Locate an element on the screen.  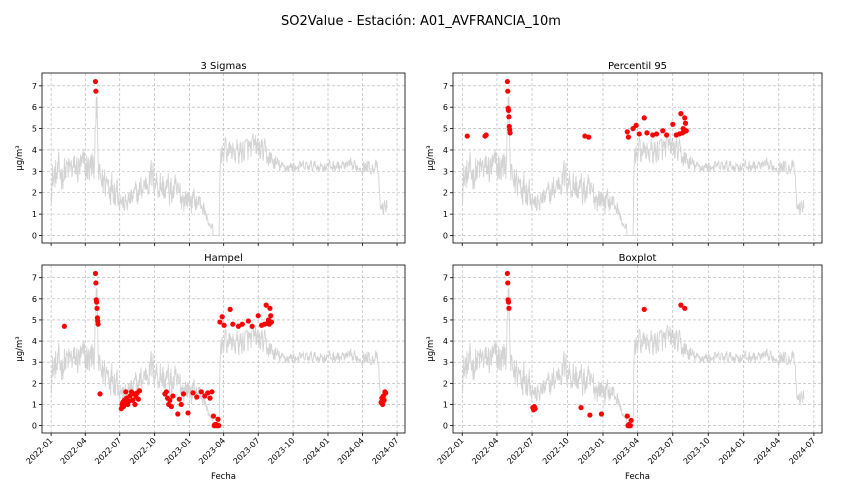
x-tick-label: 2023-10 is located at coordinates (282, 451).